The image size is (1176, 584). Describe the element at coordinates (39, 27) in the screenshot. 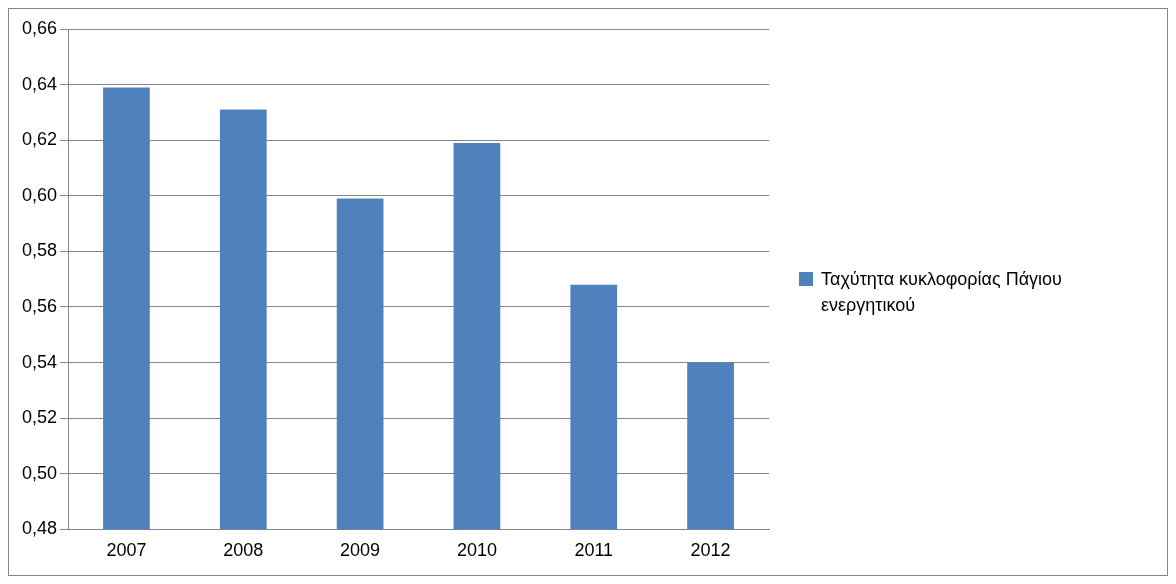

I see `y-tick-label: 0,66` at that location.